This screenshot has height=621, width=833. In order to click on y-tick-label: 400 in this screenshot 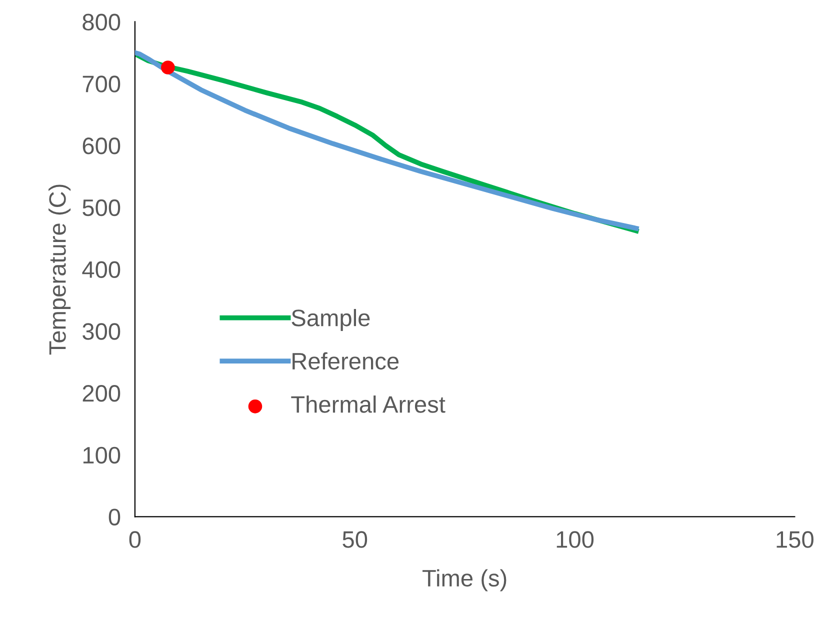, I will do `click(101, 269)`.